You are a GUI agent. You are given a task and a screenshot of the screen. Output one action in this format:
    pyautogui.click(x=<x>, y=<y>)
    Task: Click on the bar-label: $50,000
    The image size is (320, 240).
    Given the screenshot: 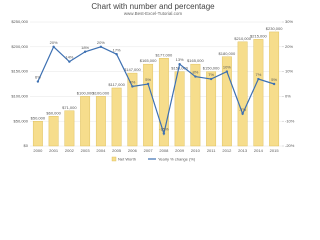 What is the action you would take?
    pyautogui.click(x=38, y=117)
    